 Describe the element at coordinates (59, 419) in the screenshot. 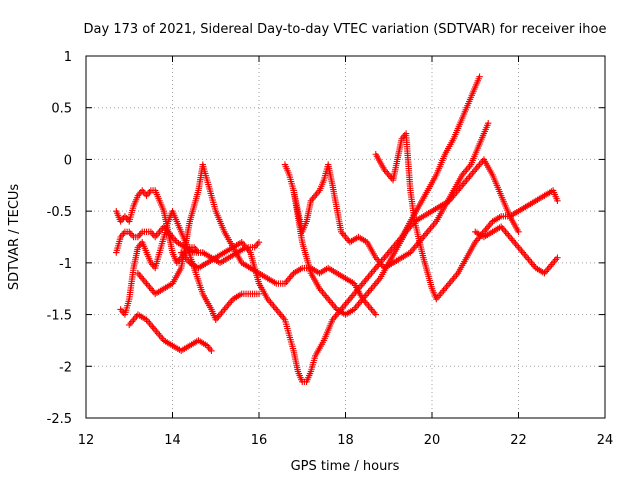

I see `y-tick-label: -2.5` at that location.